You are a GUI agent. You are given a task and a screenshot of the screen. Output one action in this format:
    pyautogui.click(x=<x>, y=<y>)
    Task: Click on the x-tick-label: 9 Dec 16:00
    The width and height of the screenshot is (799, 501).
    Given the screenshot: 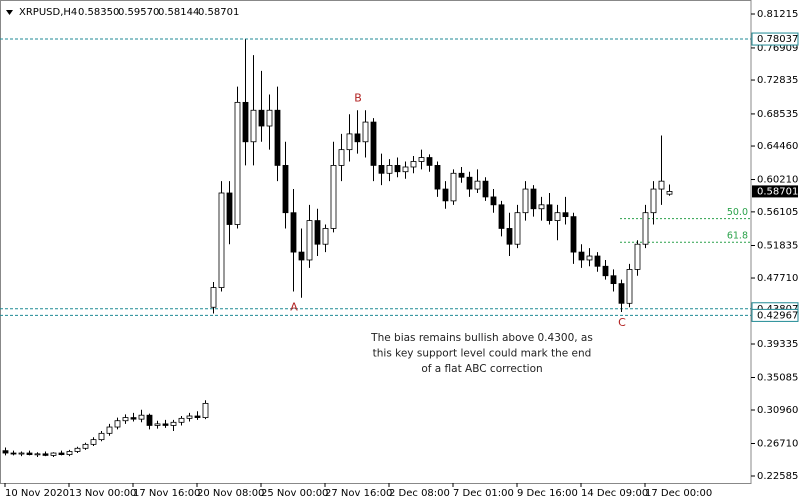 What is the action you would take?
    pyautogui.click(x=547, y=493)
    